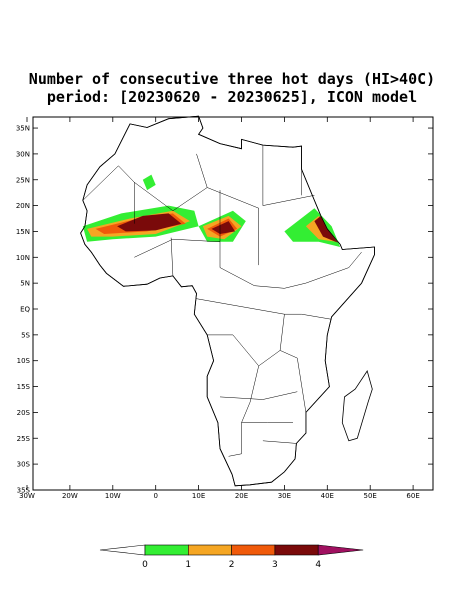  What do you see at coordinates (113, 496) in the screenshot?
I see `lon-tick-label: 10W` at bounding box center [113, 496].